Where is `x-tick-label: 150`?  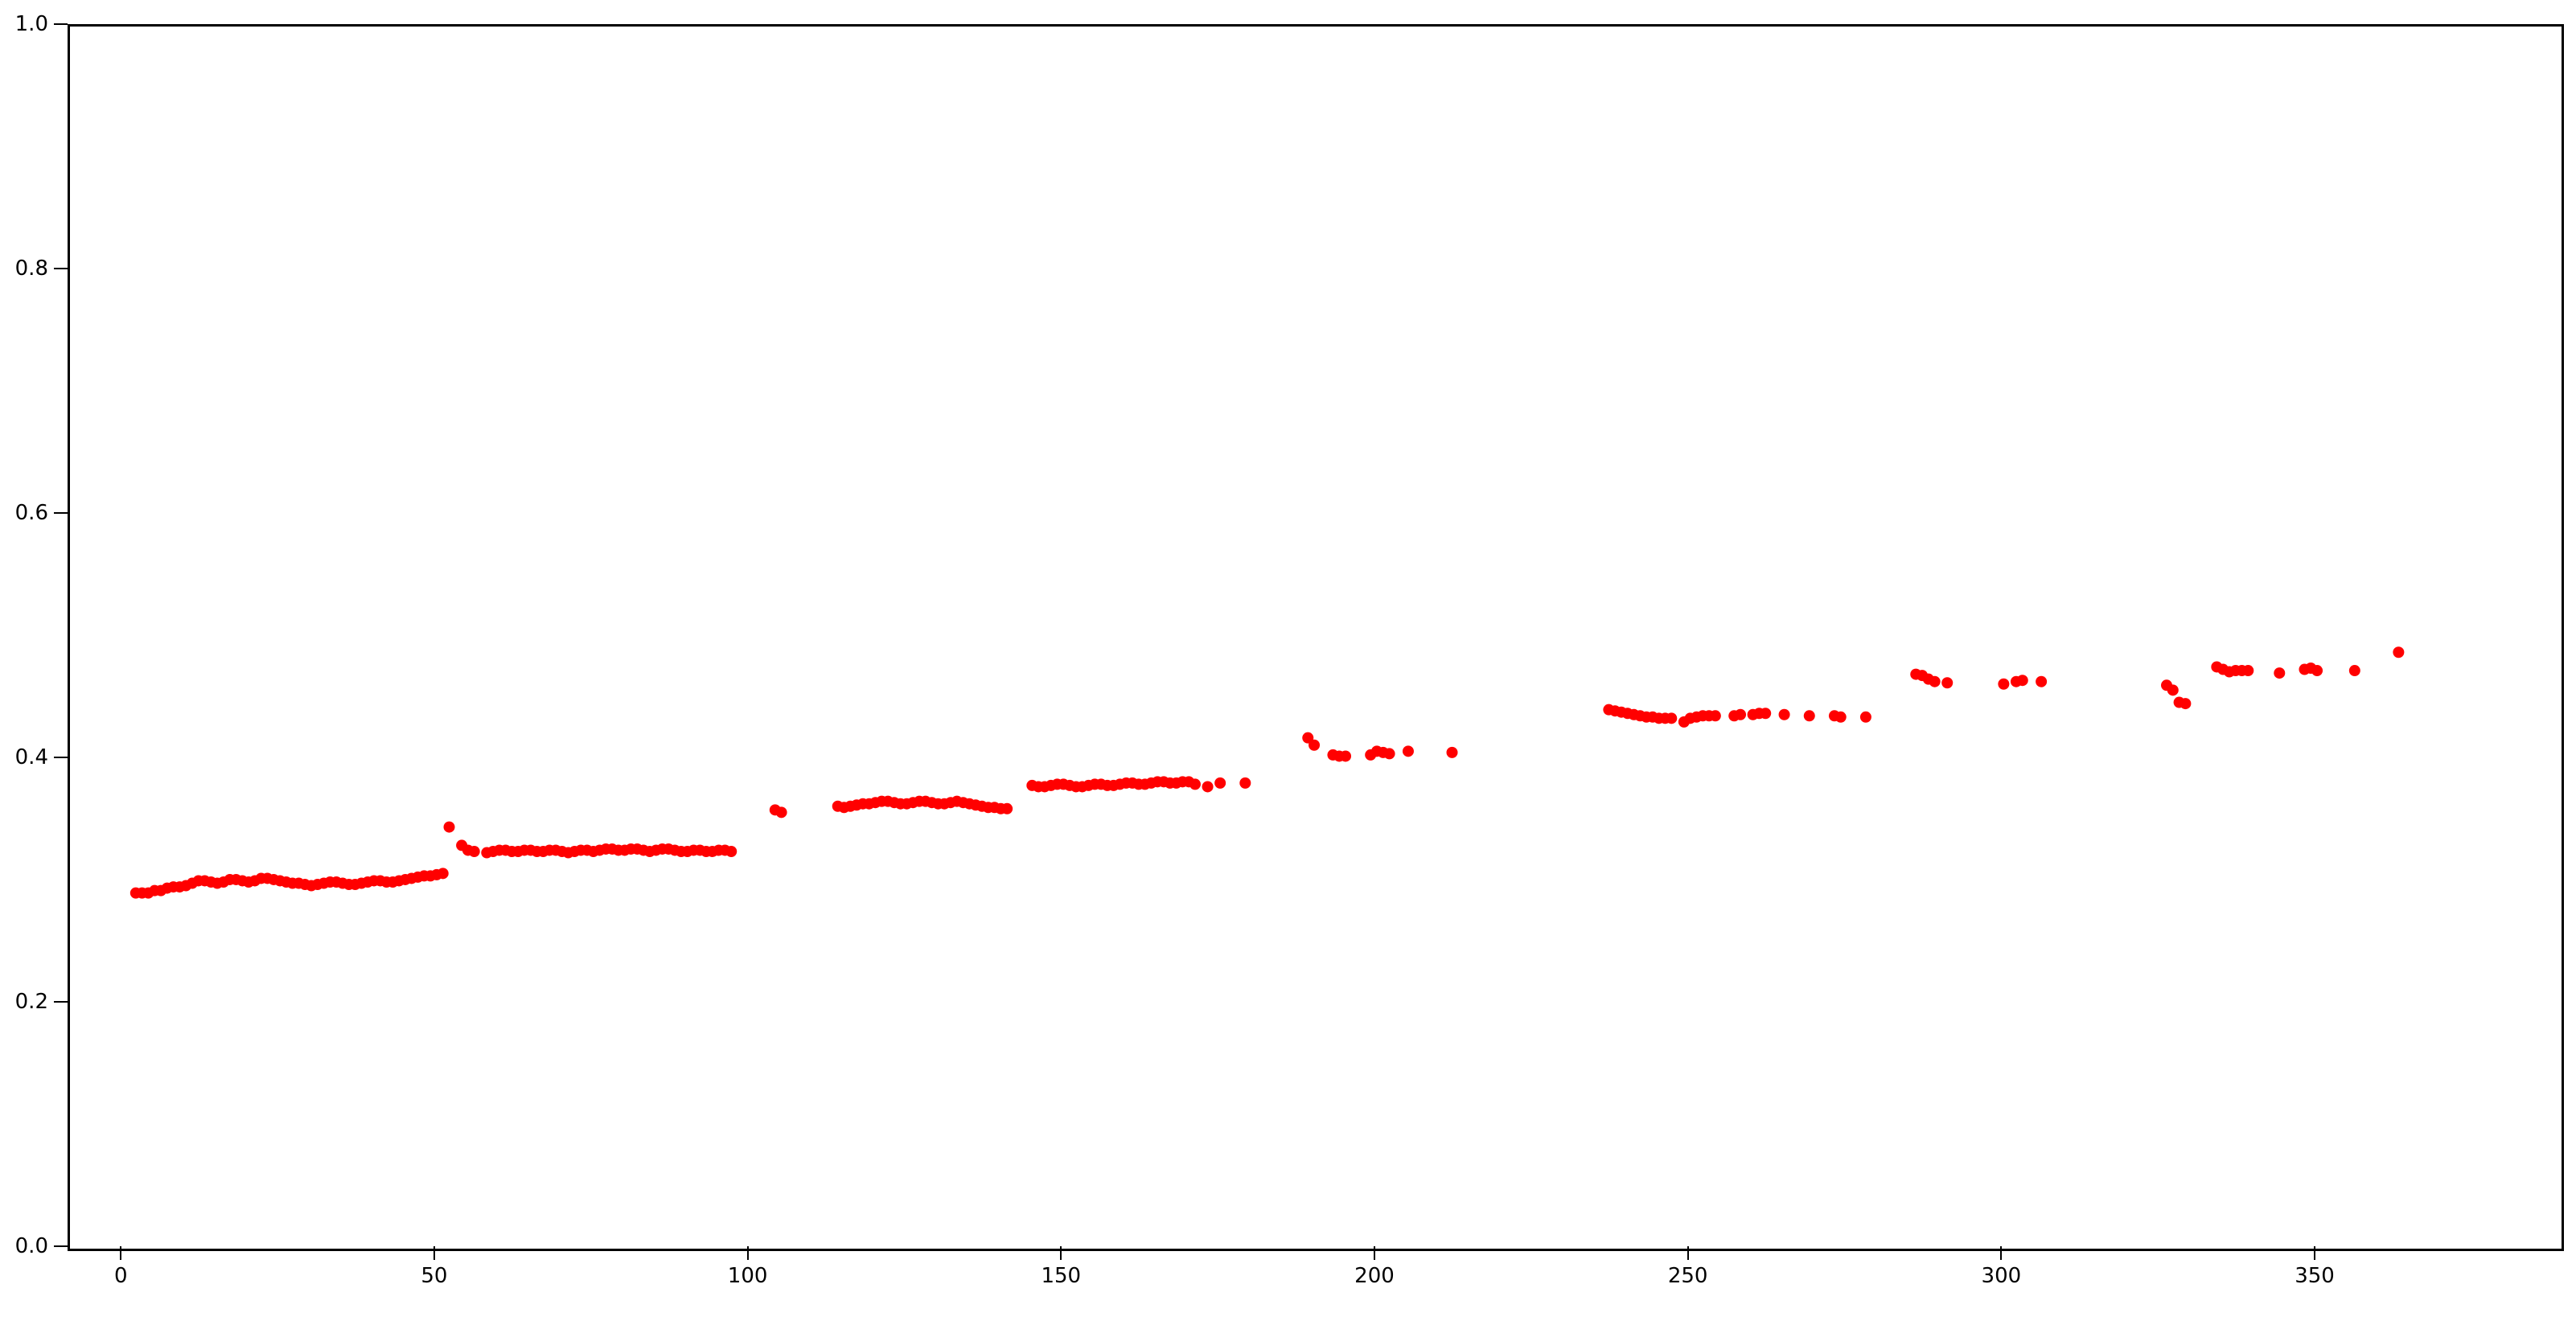 x-tick-label: 150 is located at coordinates (1061, 1276).